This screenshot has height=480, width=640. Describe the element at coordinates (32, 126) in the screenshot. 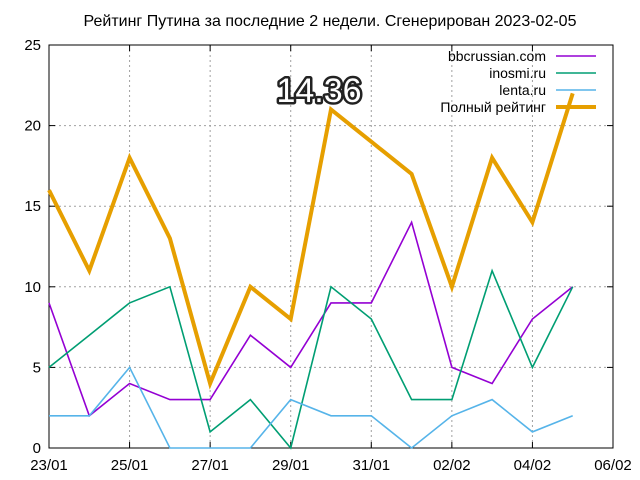

I see `y-tick-label: 20` at that location.